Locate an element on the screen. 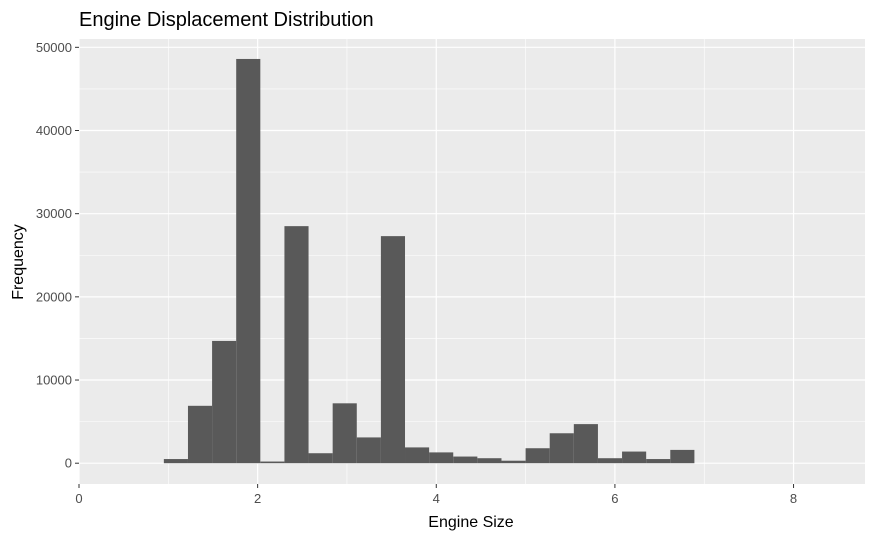 The width and height of the screenshot is (875, 540). y-tick-label: 30000 is located at coordinates (54, 213).